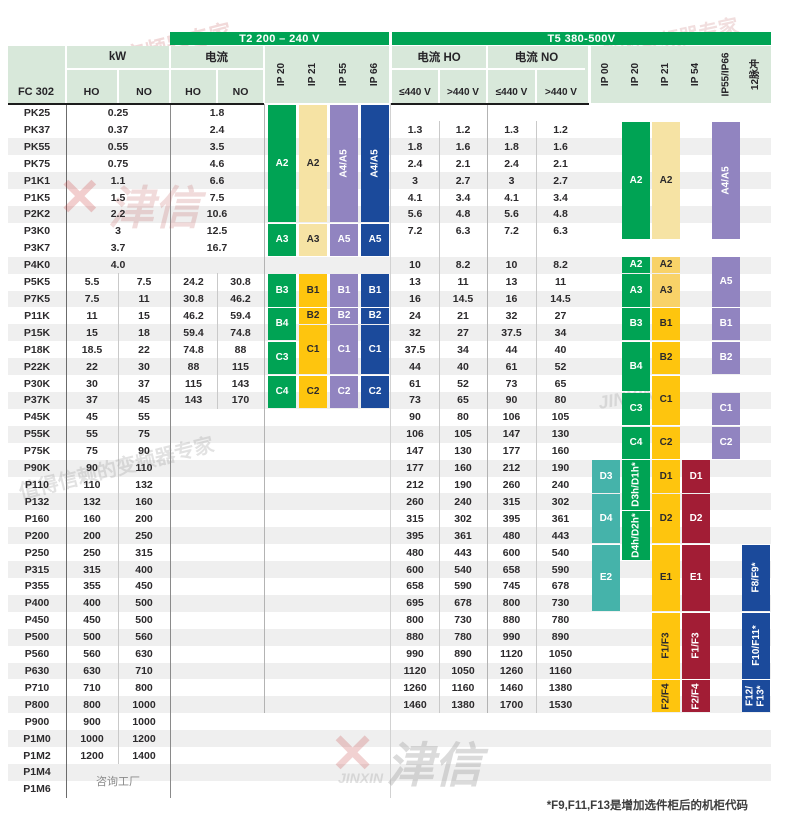 The height and width of the screenshot is (814, 800). What do you see at coordinates (37, 214) in the screenshot?
I see `model-cell: P2K2` at bounding box center [37, 214].